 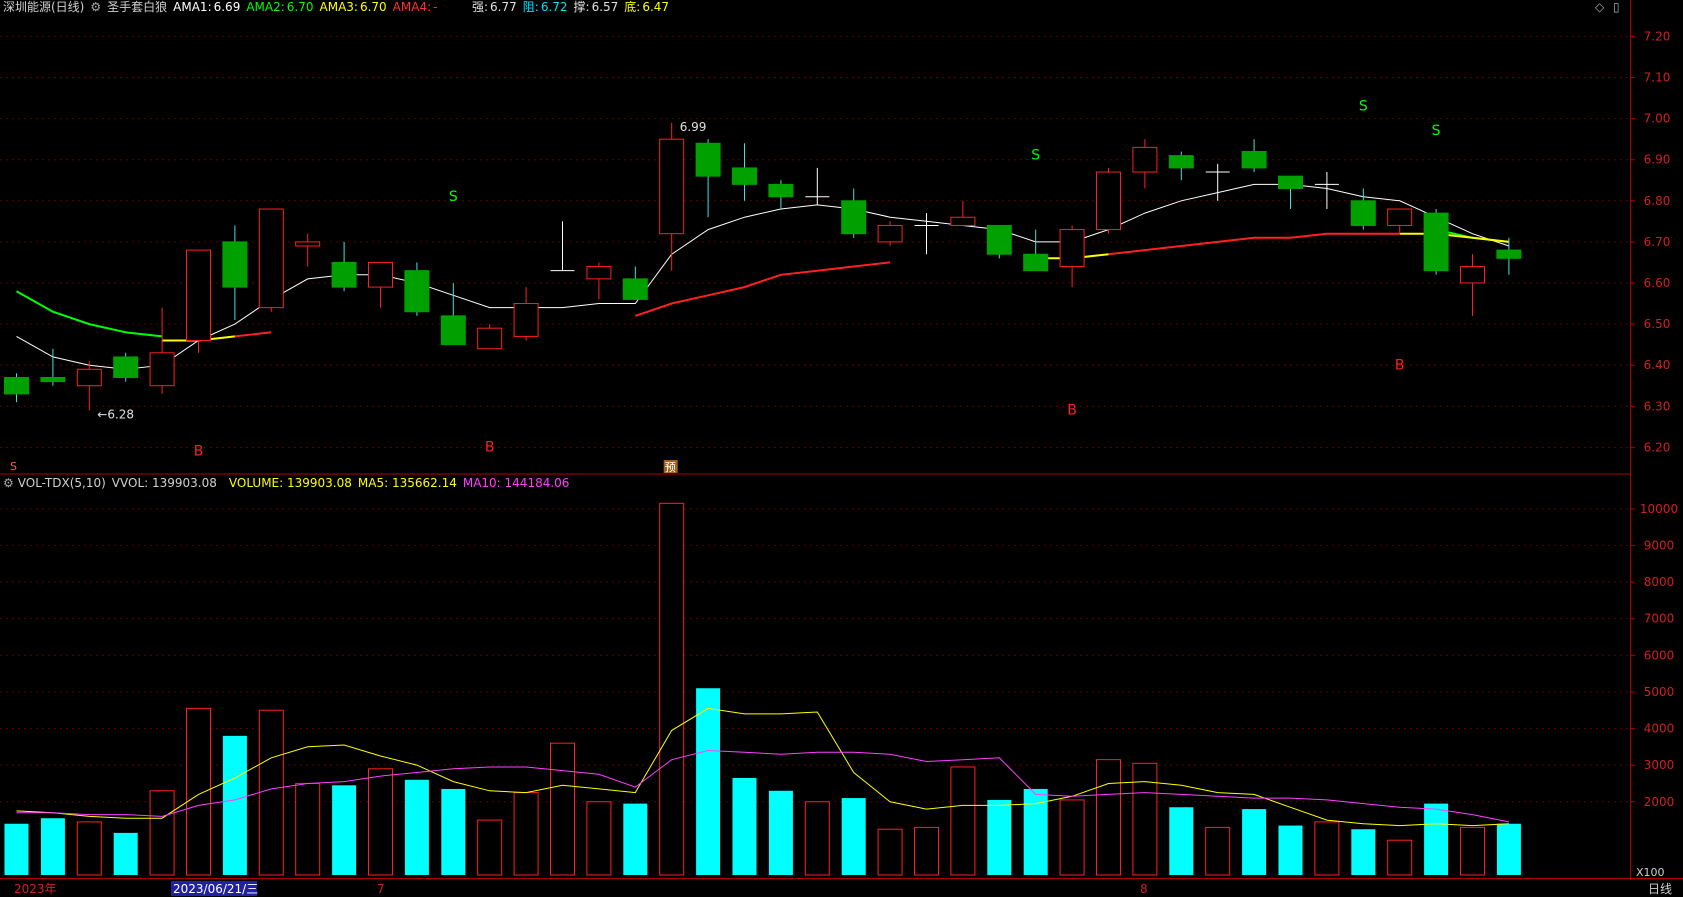 What do you see at coordinates (1659, 765) in the screenshot?
I see `volume-tick-label: 3000` at bounding box center [1659, 765].